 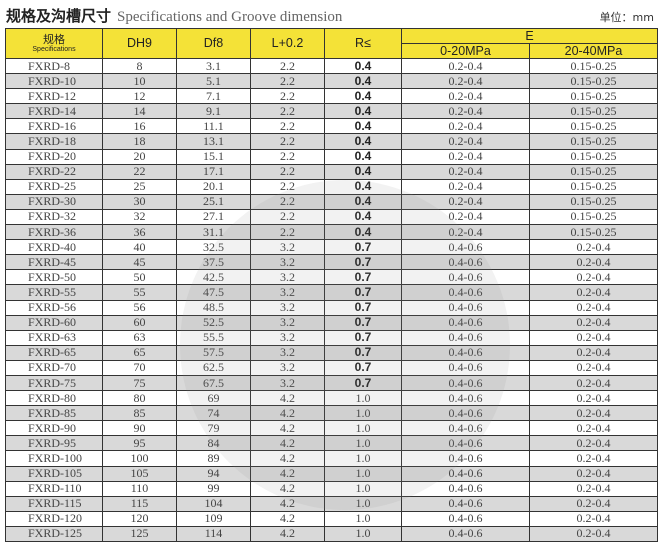 I want to click on cell-spec: FXRD-55, so click(x=54, y=292).